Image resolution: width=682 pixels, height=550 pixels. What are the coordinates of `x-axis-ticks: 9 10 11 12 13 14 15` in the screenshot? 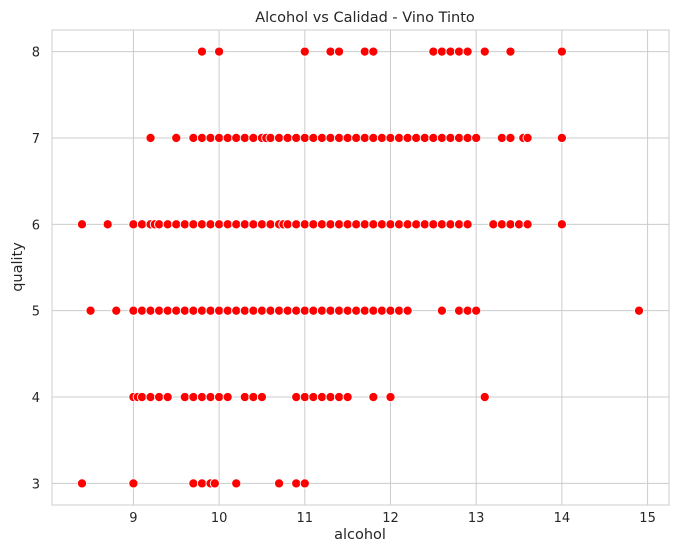 It's located at (392, 518).